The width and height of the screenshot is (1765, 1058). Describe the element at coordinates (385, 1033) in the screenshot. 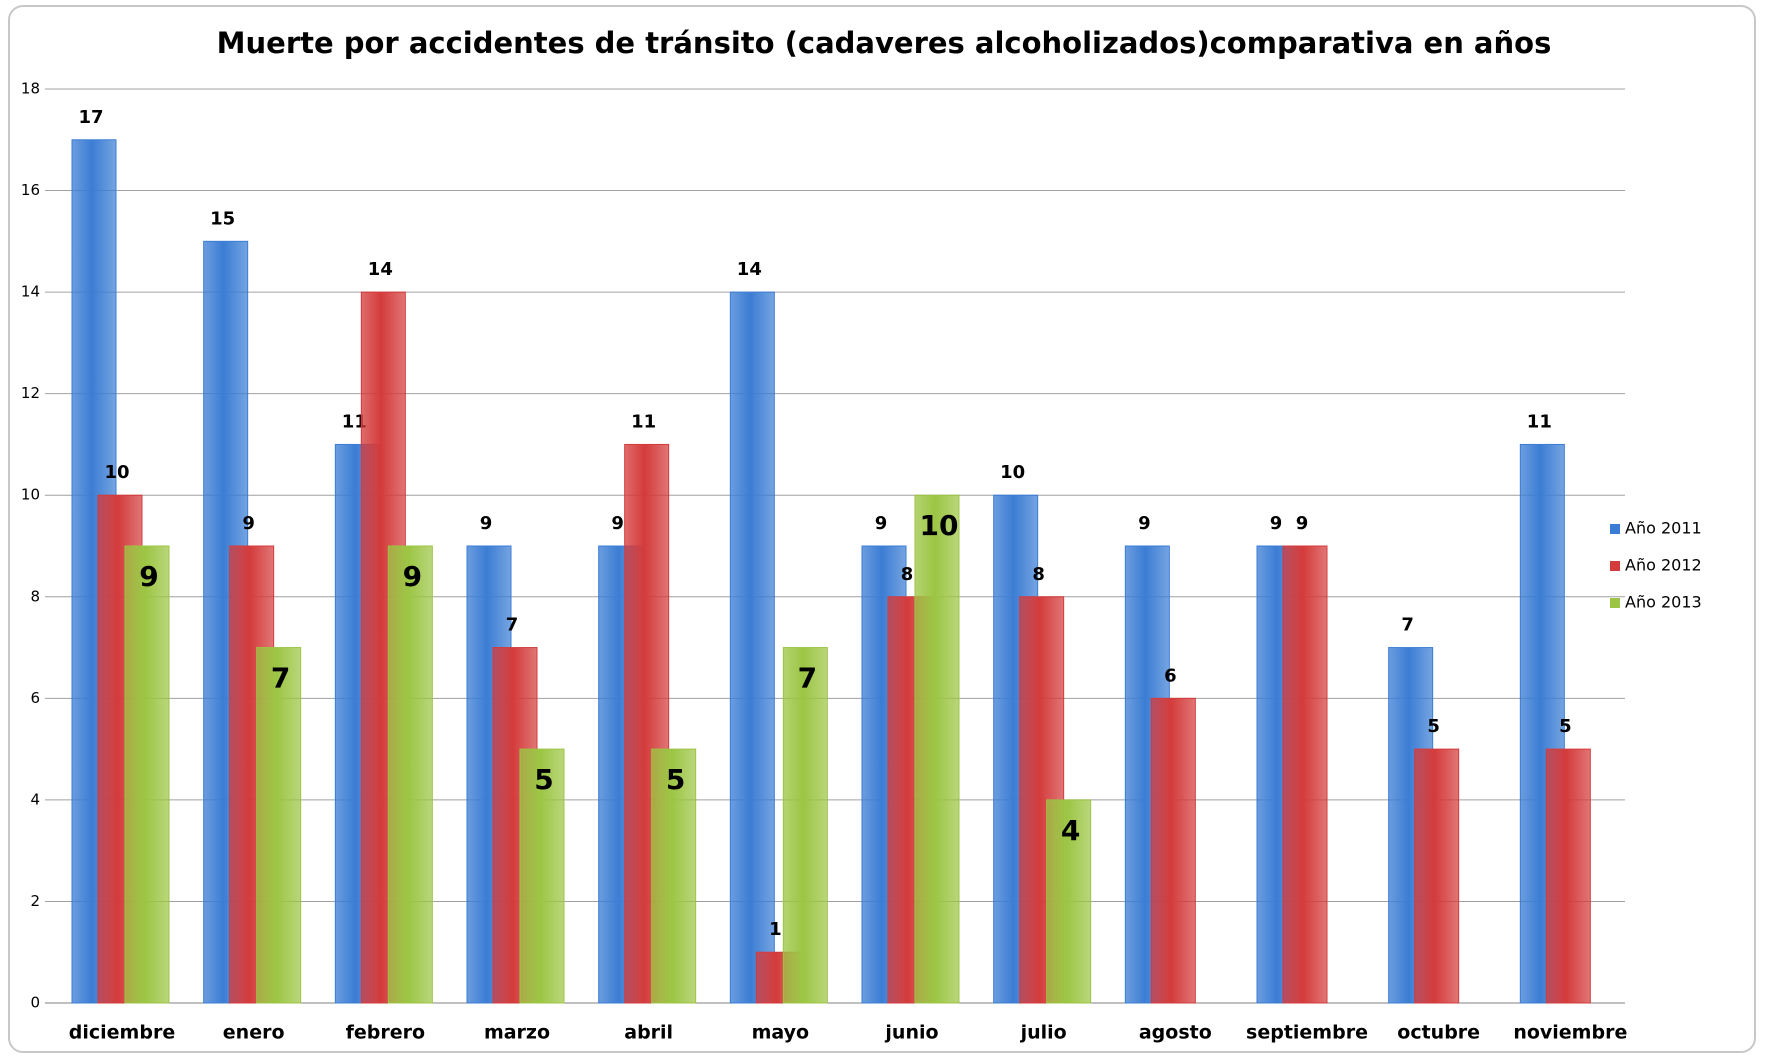

I see `x-tick-label: febrero` at that location.